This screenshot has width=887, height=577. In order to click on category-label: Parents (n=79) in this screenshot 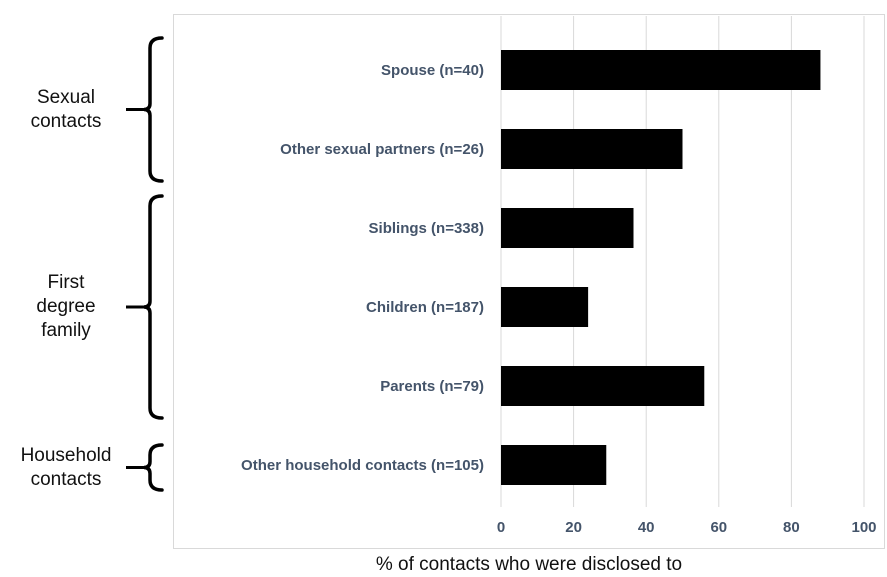, I will do `click(432, 386)`.